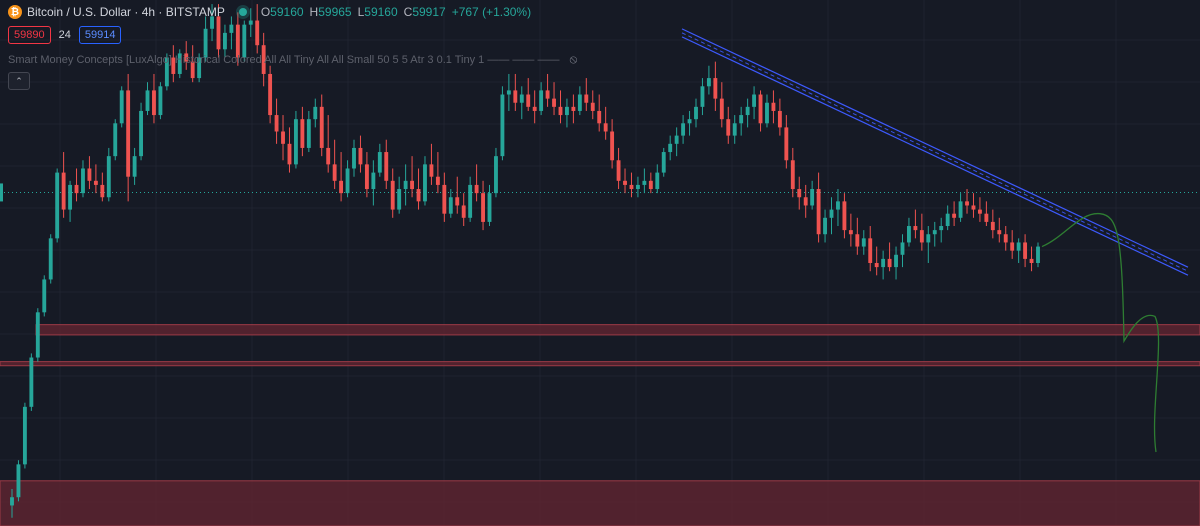 The image size is (1200, 526). What do you see at coordinates (573, 59) in the screenshot?
I see `eye-slash-icon: ⦸` at bounding box center [573, 59].